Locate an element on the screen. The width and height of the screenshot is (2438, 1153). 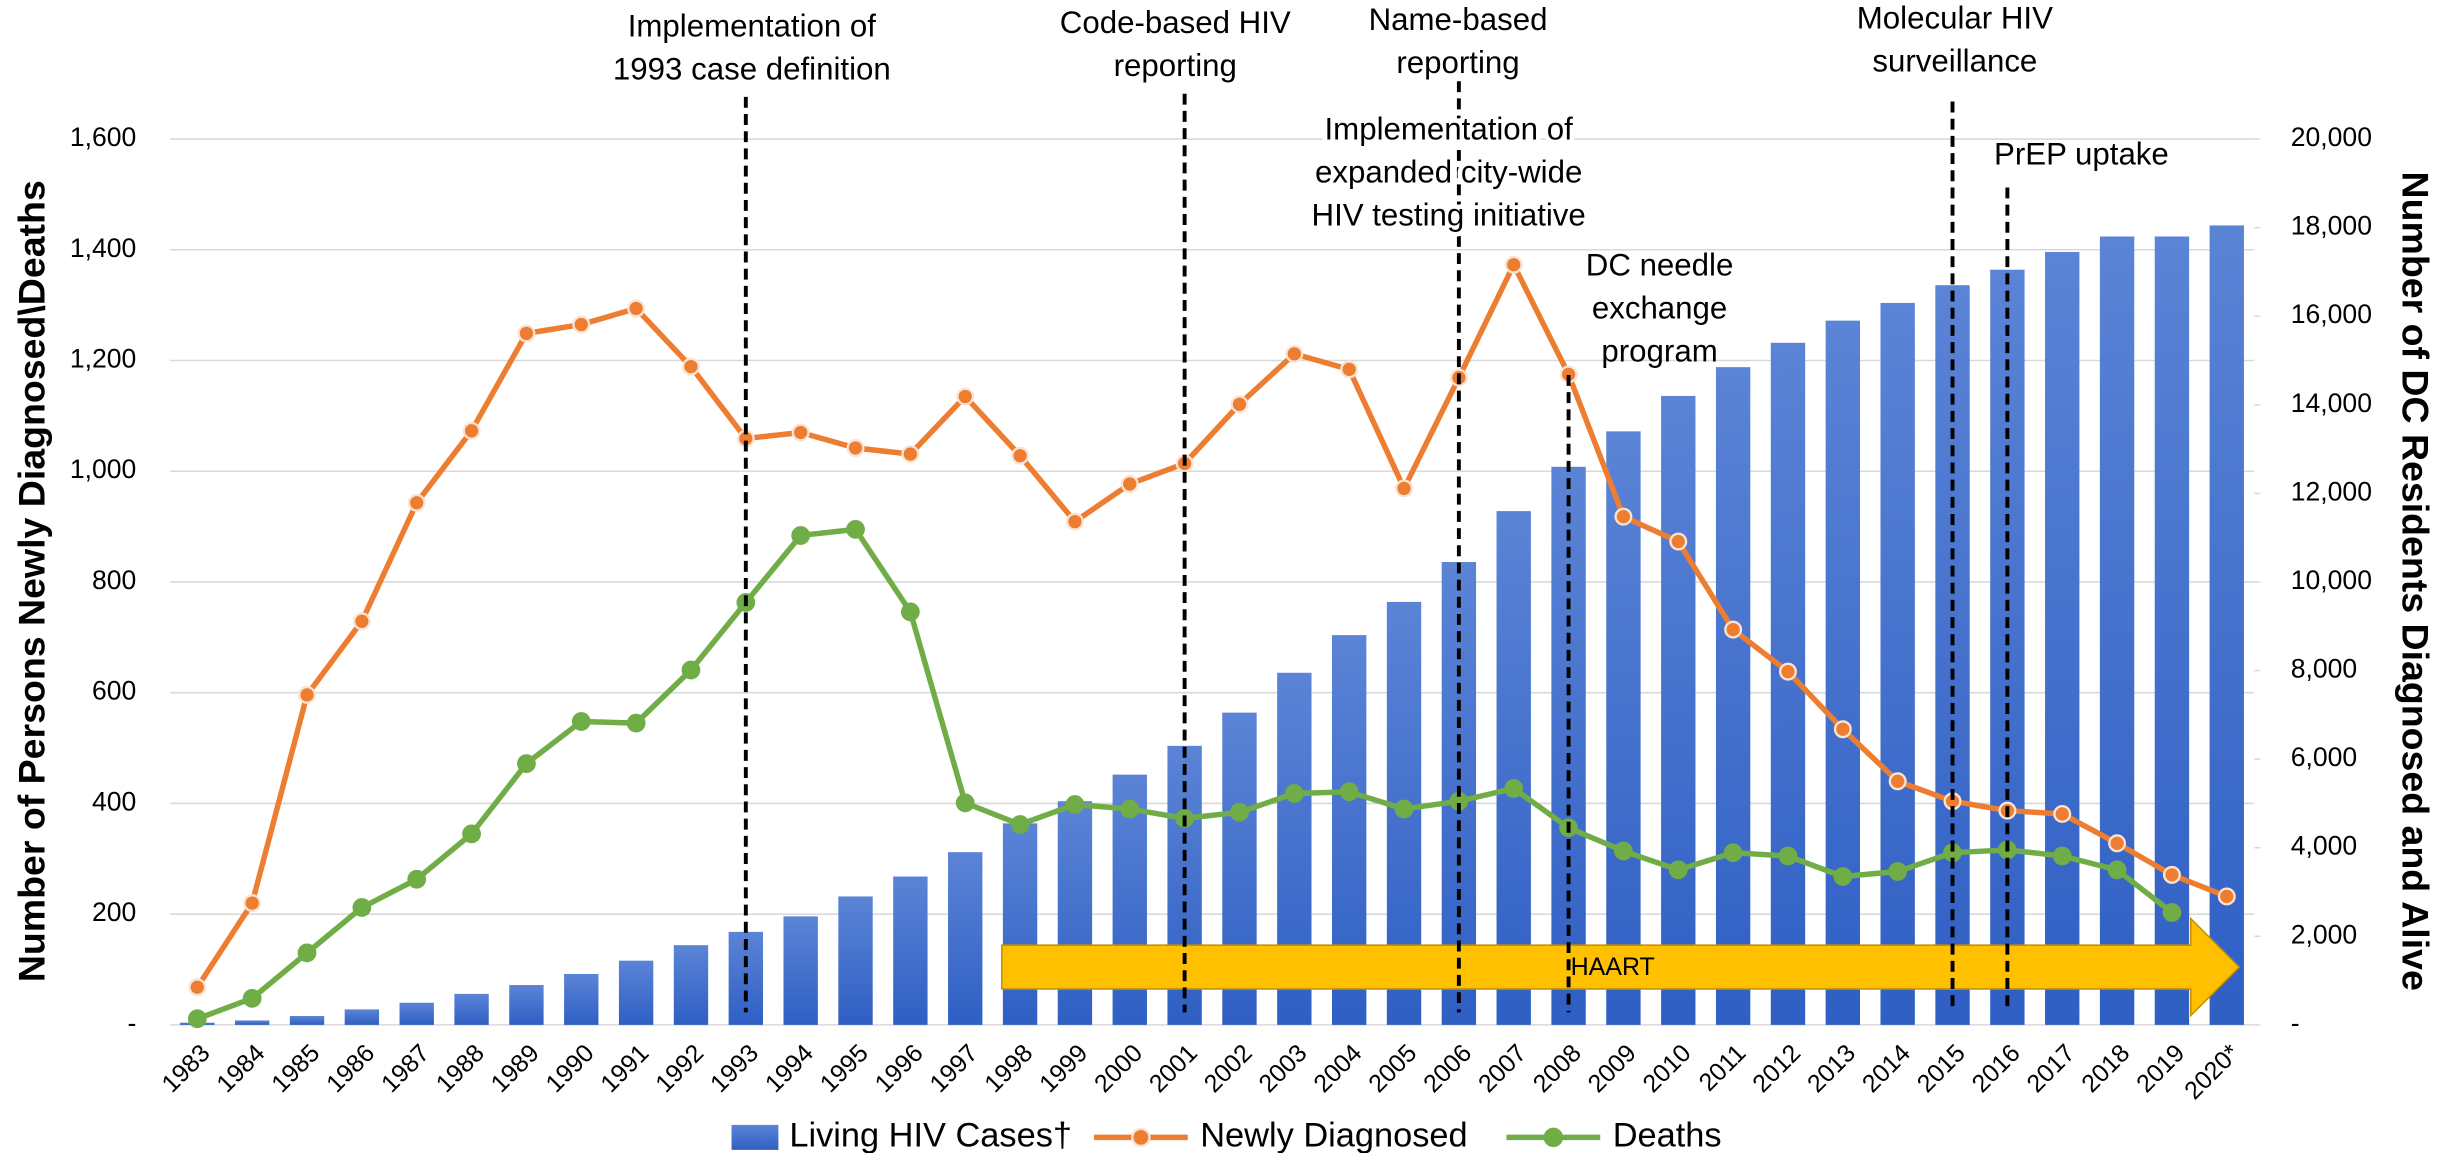
y2-tick-label: 16,000 is located at coordinates (2331, 314).